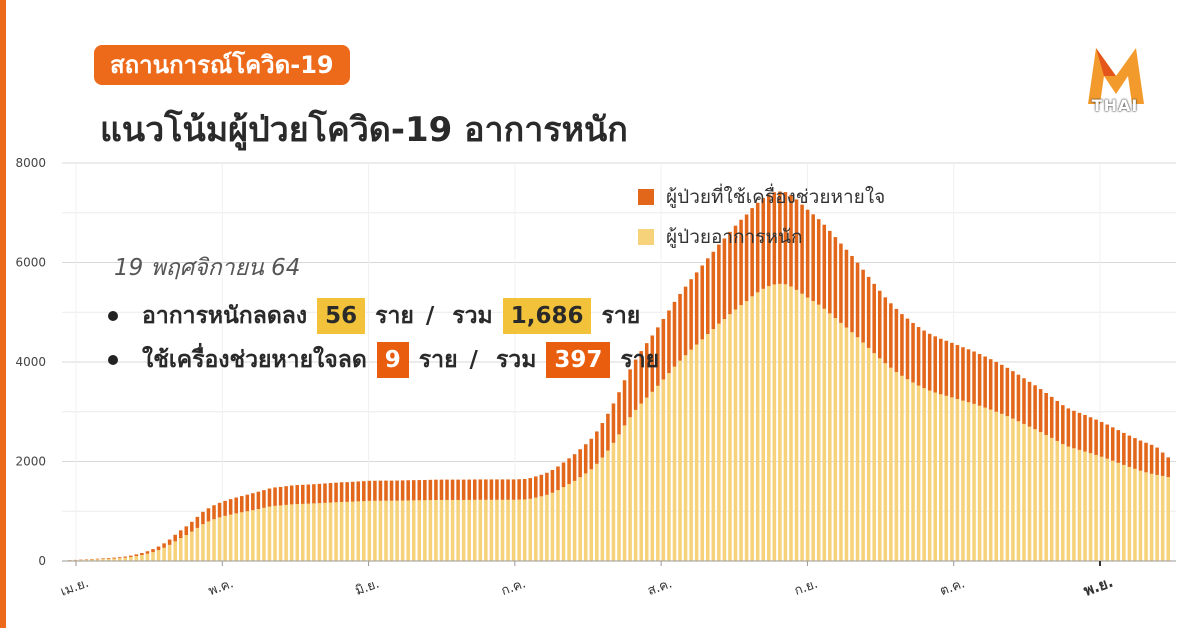  Describe the element at coordinates (806, 588) in the screenshot. I see `x-tick-label: ก.ย.` at that location.